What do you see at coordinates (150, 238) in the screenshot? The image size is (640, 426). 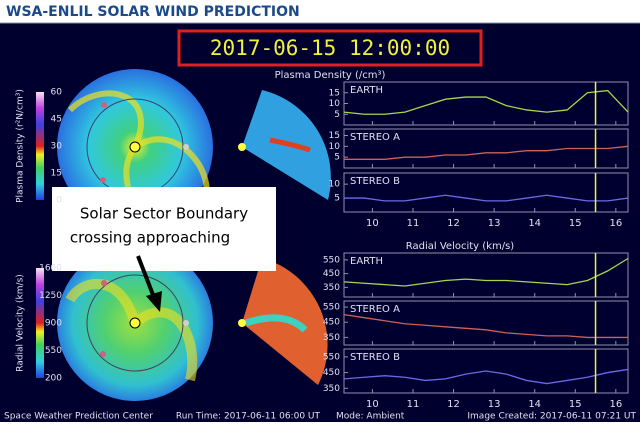 I see `annotation-text: crossing approaching` at bounding box center [150, 238].